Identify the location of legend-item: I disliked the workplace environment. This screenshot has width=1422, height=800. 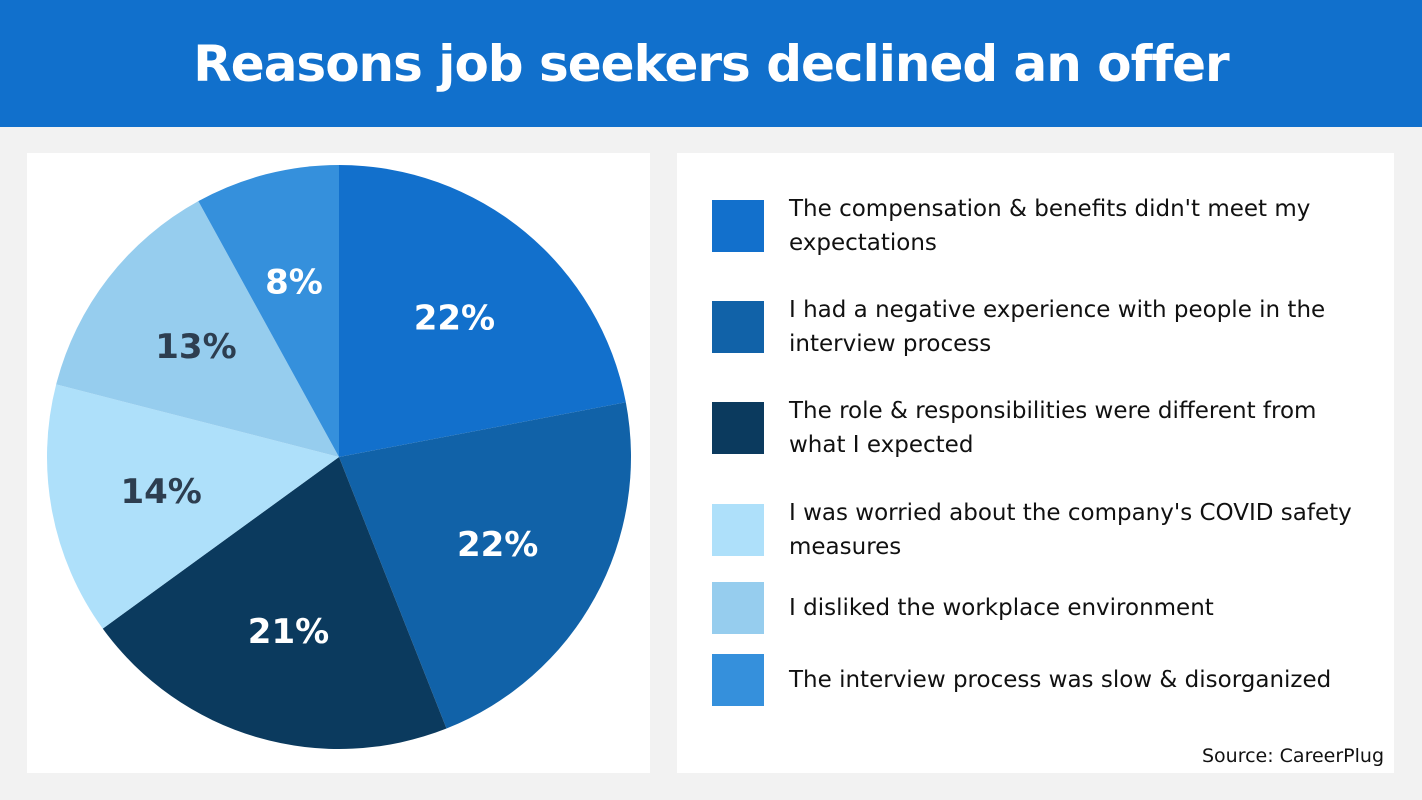
(1045, 608).